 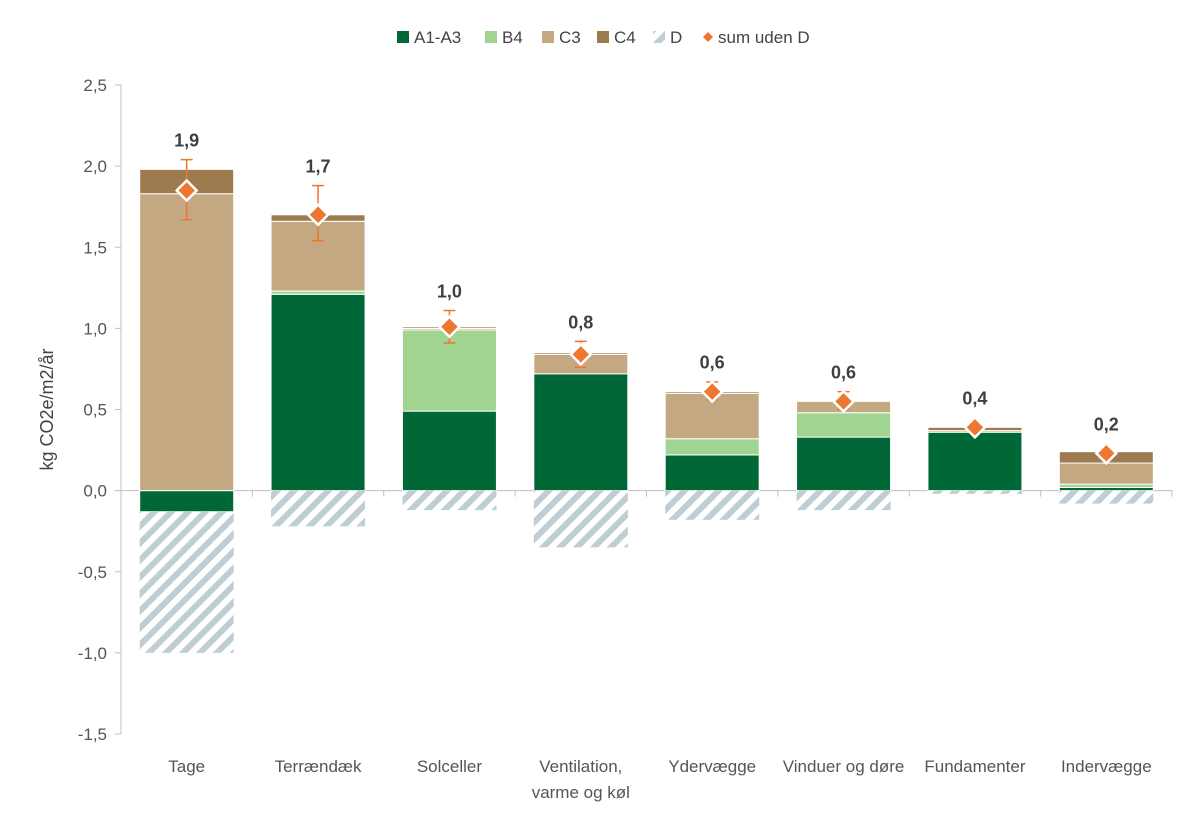 I want to click on legend-label: D, so click(x=676, y=37).